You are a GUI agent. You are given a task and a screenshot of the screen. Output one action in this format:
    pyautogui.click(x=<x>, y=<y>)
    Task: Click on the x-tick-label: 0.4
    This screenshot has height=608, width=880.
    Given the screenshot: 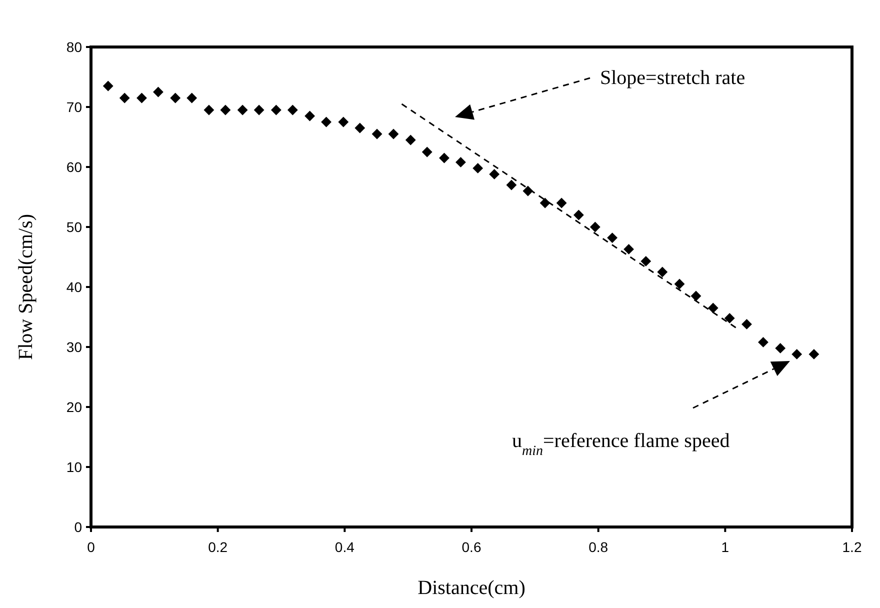 What is the action you would take?
    pyautogui.click(x=344, y=547)
    